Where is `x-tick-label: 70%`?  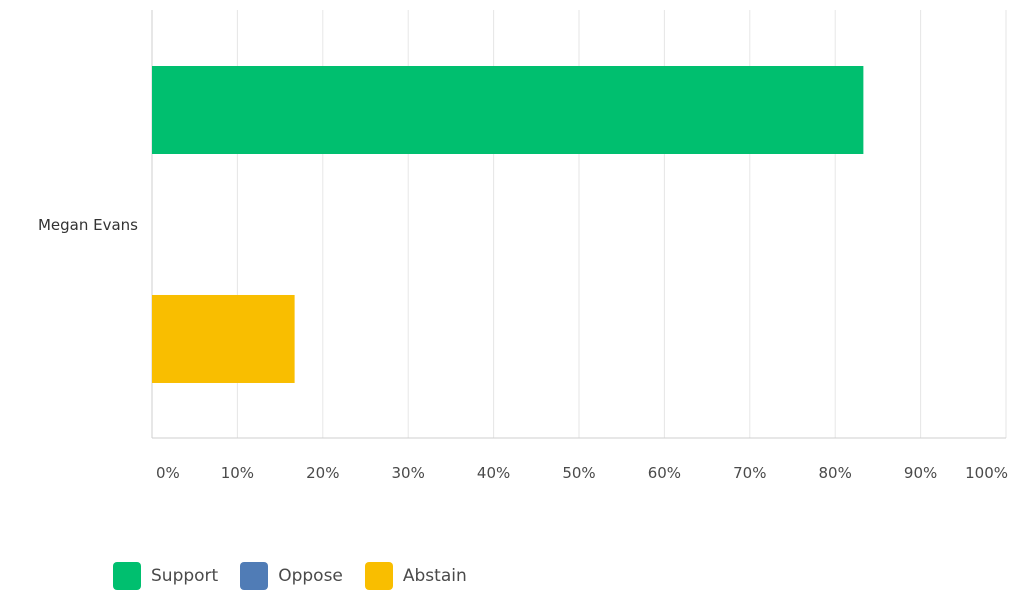 x-tick-label: 70% is located at coordinates (749, 473).